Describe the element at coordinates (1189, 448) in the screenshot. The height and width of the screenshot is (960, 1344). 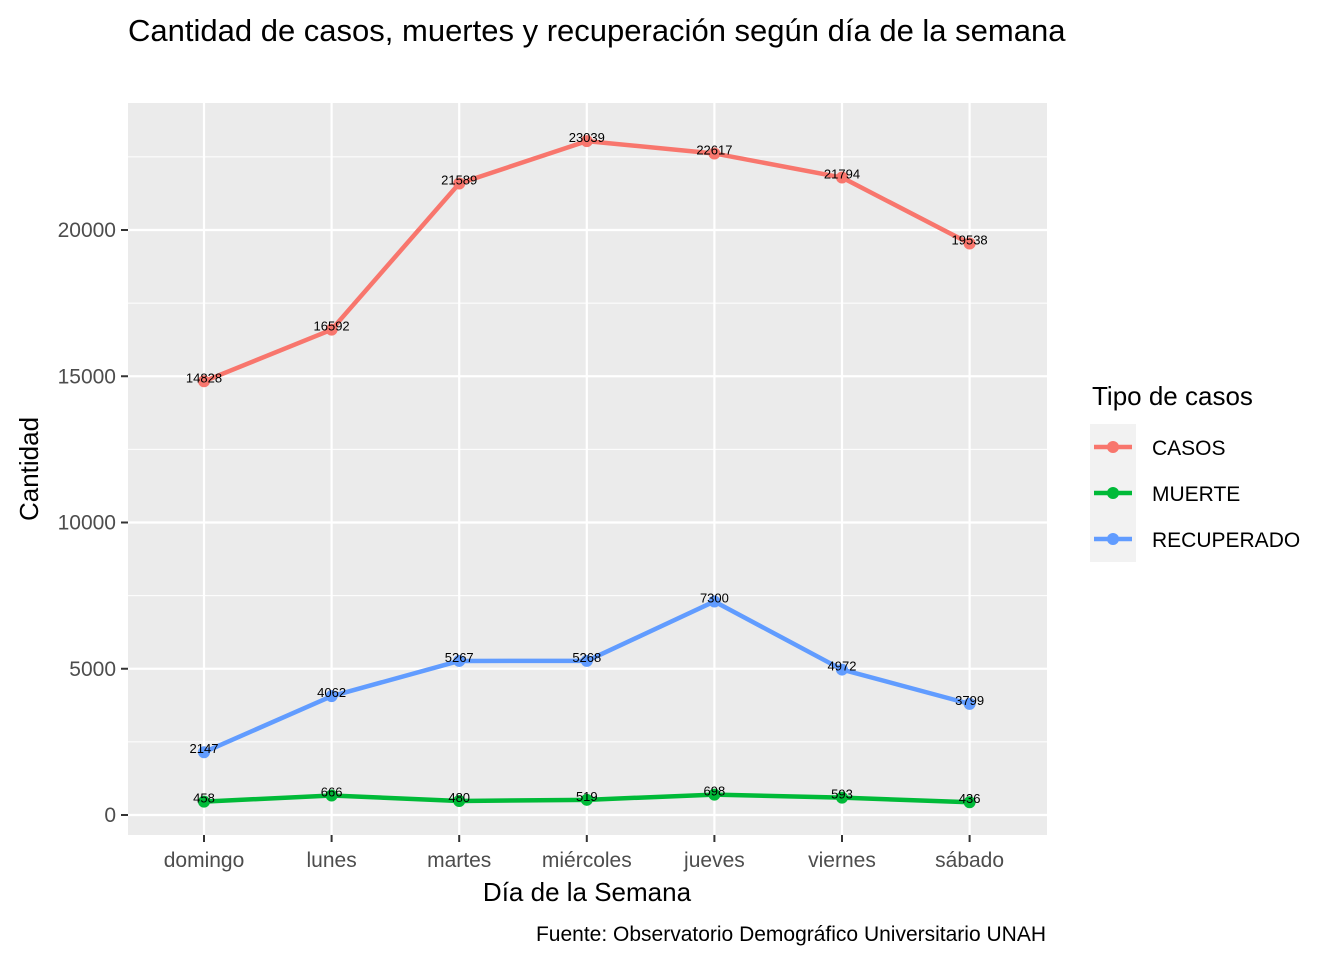
I see `legend-label: CASOS` at that location.